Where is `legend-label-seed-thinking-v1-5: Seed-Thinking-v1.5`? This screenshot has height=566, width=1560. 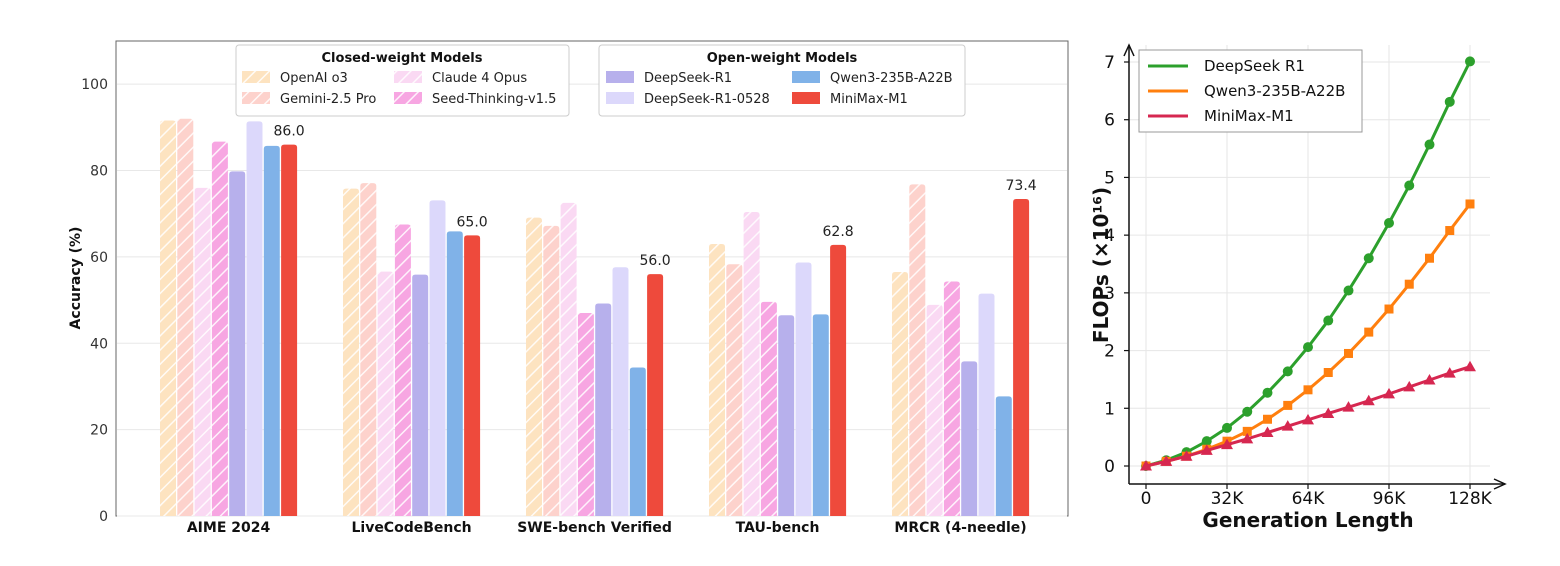 legend-label-seed-thinking-v1-5: Seed-Thinking-v1.5 is located at coordinates (494, 99).